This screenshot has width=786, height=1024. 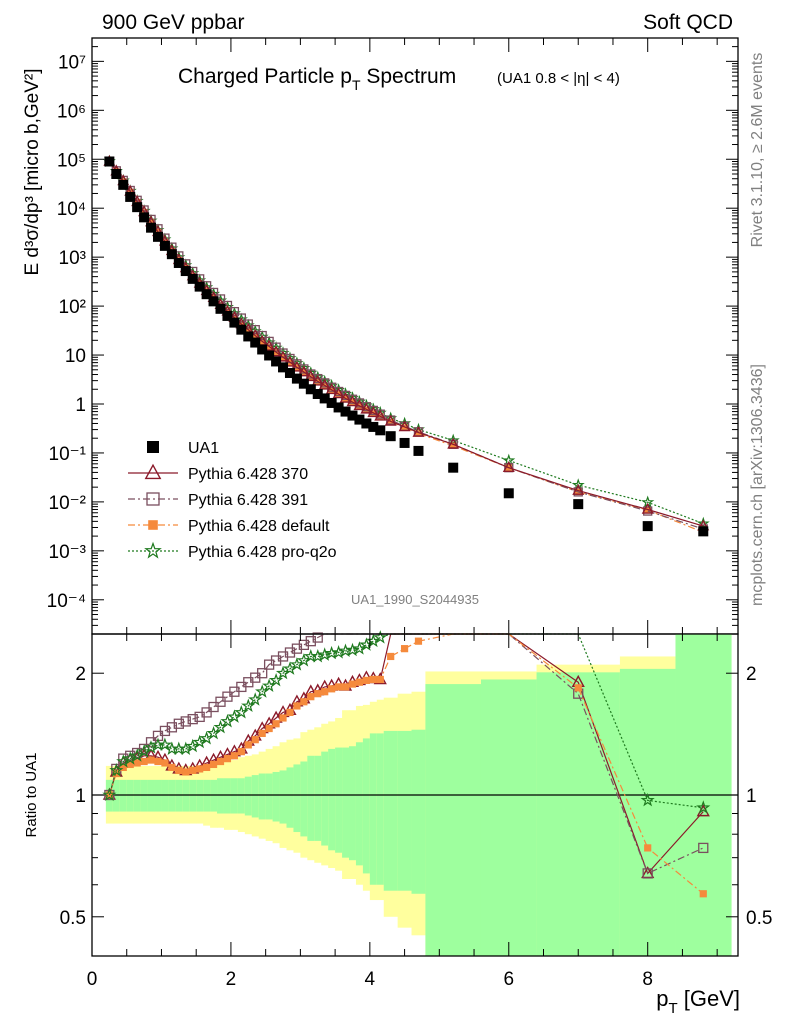 I want to click on legend-entry: Pythia 6.428 370, so click(x=218, y=473).